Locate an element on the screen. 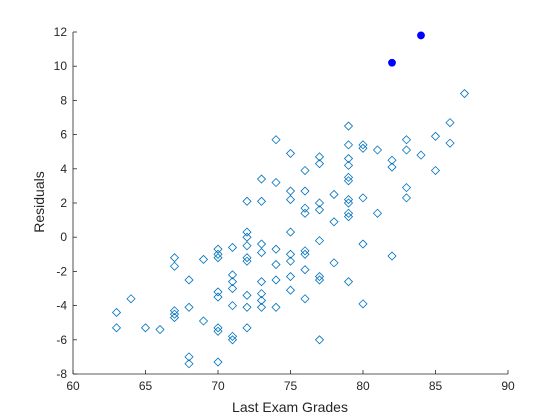 The image size is (560, 420). y-axis-label: Residuals is located at coordinates (39, 201).